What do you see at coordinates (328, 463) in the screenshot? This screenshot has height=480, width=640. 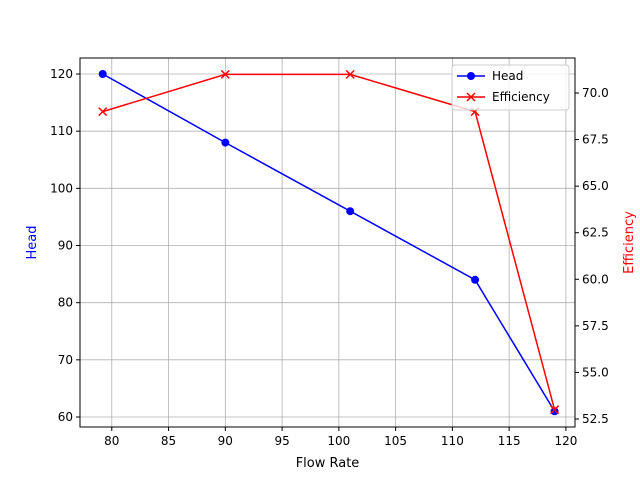 I see `x-axis-label: Flow Rate` at bounding box center [328, 463].